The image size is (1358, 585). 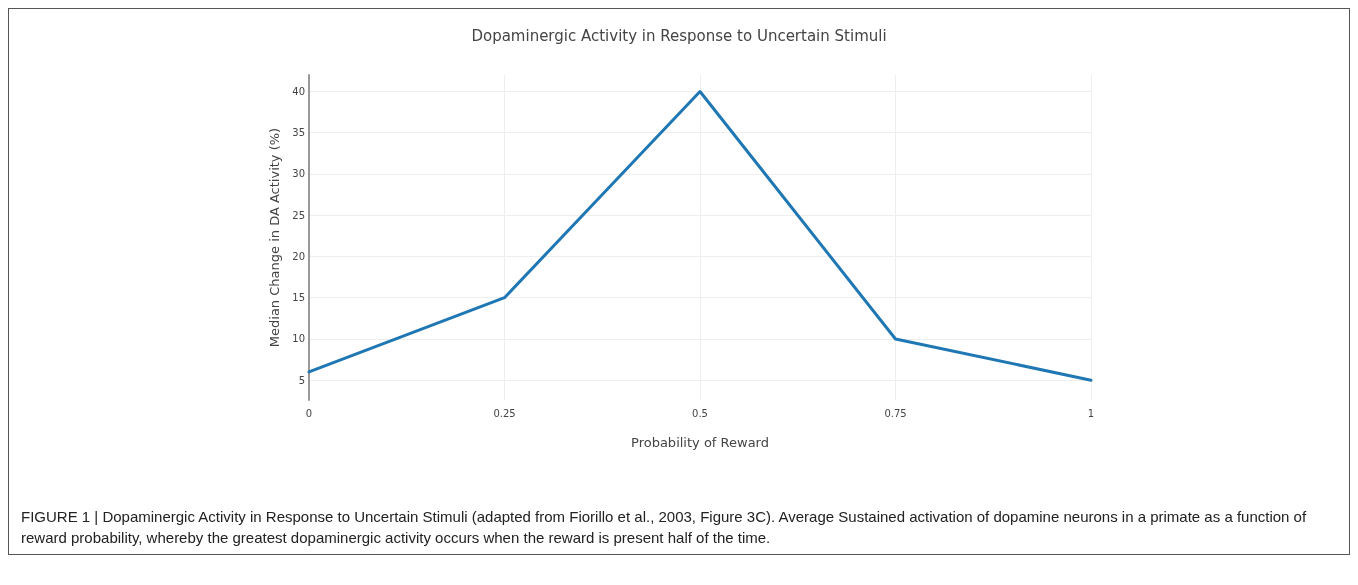 I want to click on y-tick-label: 5, so click(x=301, y=380).